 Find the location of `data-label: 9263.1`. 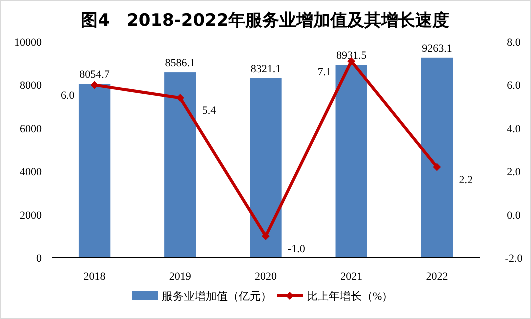

data-label: 9263.1 is located at coordinates (437, 48).